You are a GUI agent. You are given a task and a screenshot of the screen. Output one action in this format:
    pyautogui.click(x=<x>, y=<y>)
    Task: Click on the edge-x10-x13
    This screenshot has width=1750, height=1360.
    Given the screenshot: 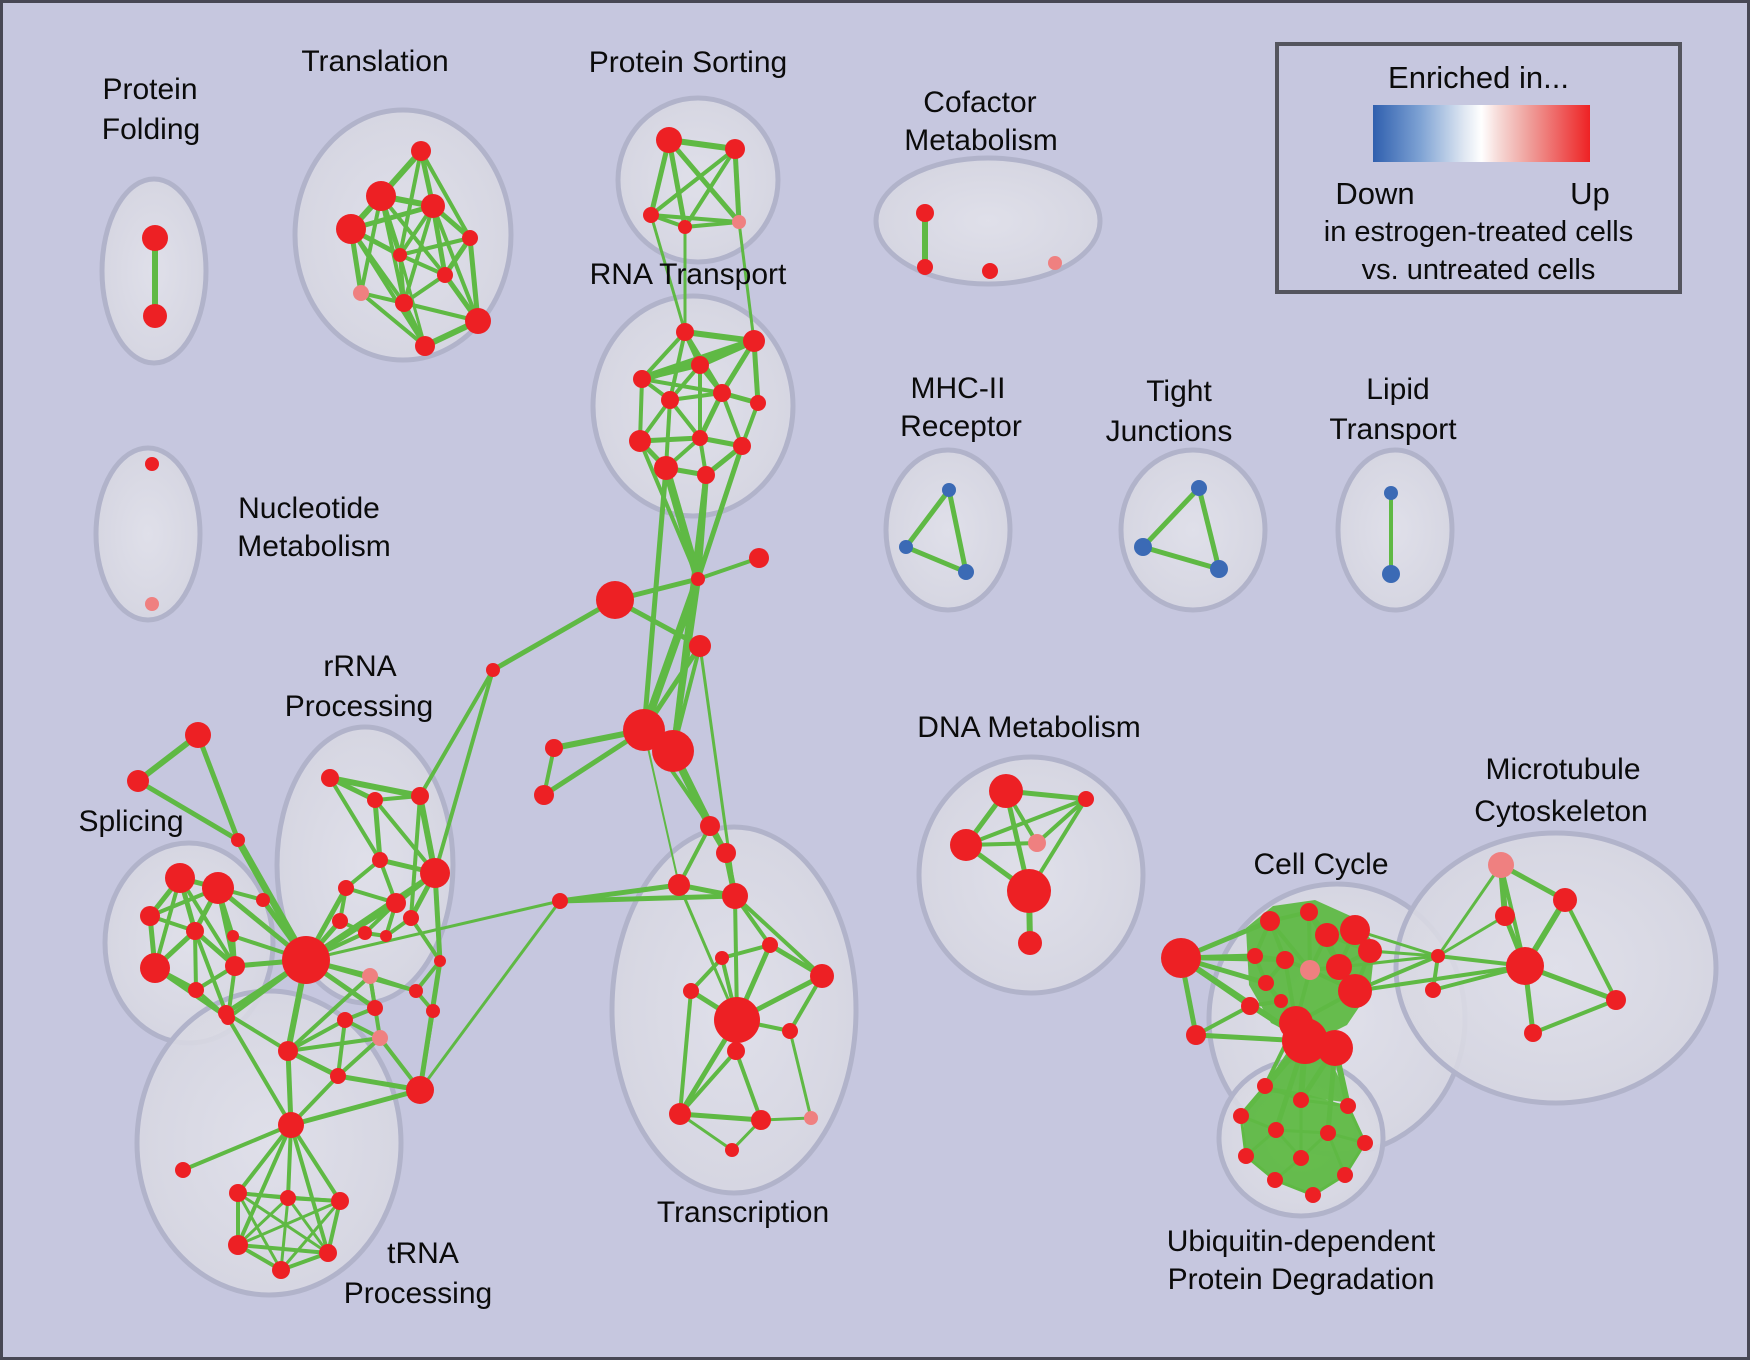 What is the action you would take?
    pyautogui.click(x=748, y=1085)
    